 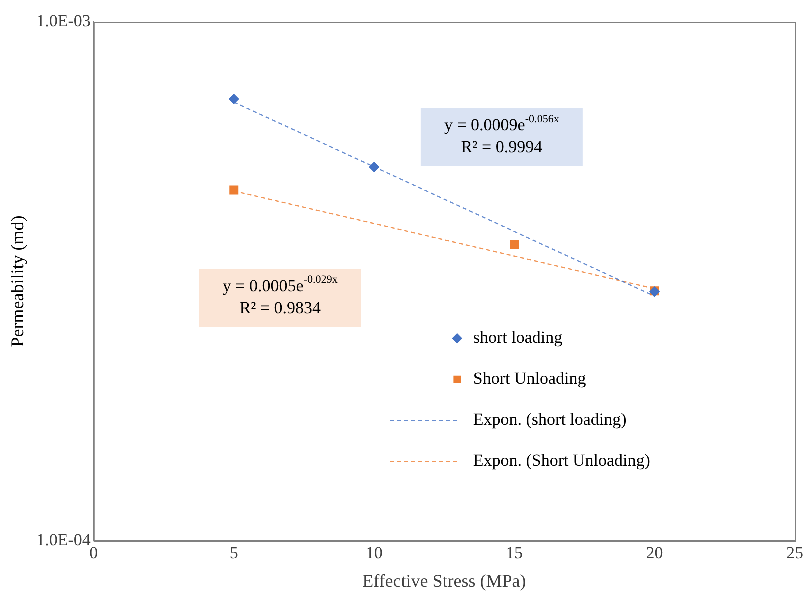 I want to click on y-tick-label: 1.0E-04, so click(x=64, y=540).